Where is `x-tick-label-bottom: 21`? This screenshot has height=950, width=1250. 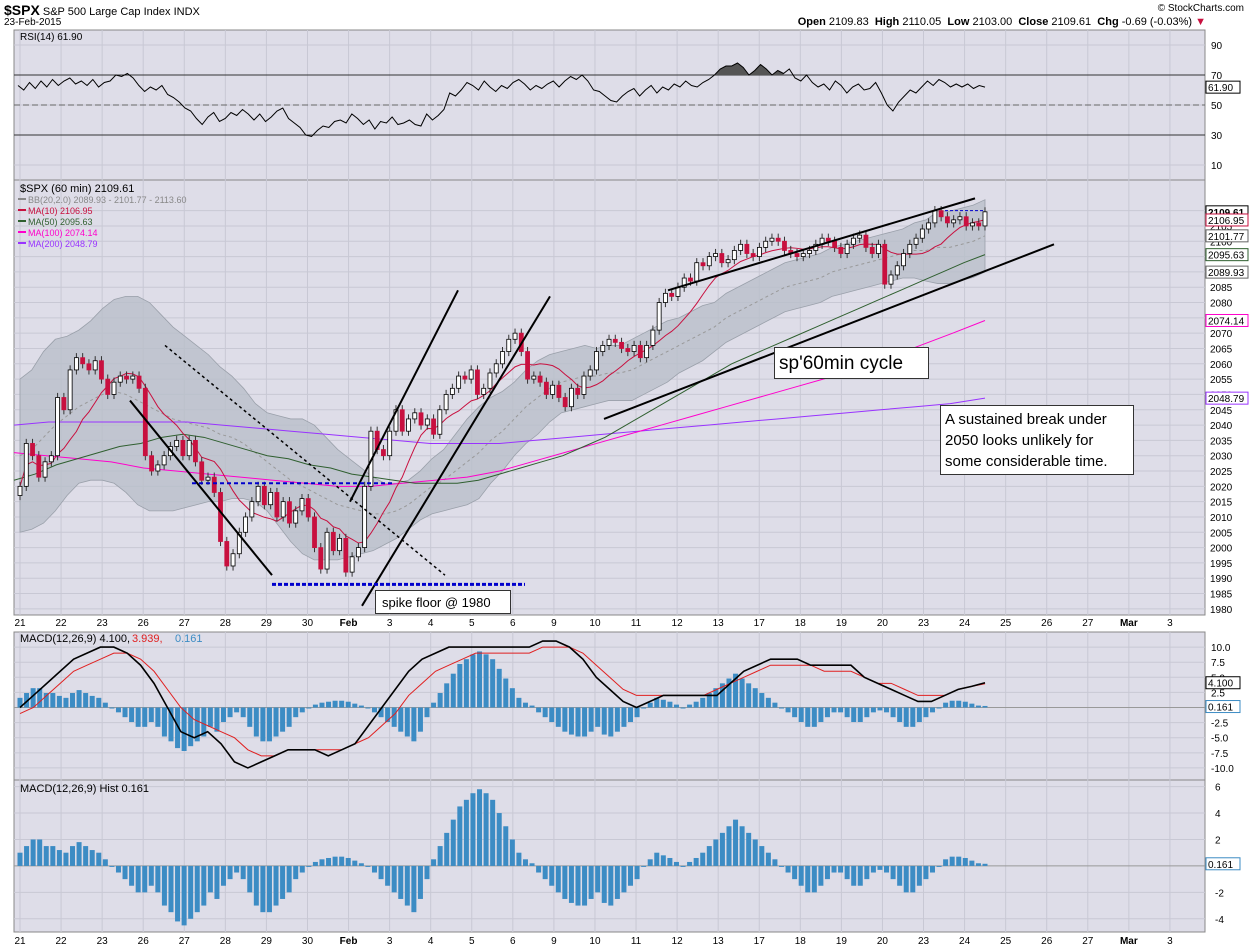 x-tick-label-bottom: 21 is located at coordinates (20, 941).